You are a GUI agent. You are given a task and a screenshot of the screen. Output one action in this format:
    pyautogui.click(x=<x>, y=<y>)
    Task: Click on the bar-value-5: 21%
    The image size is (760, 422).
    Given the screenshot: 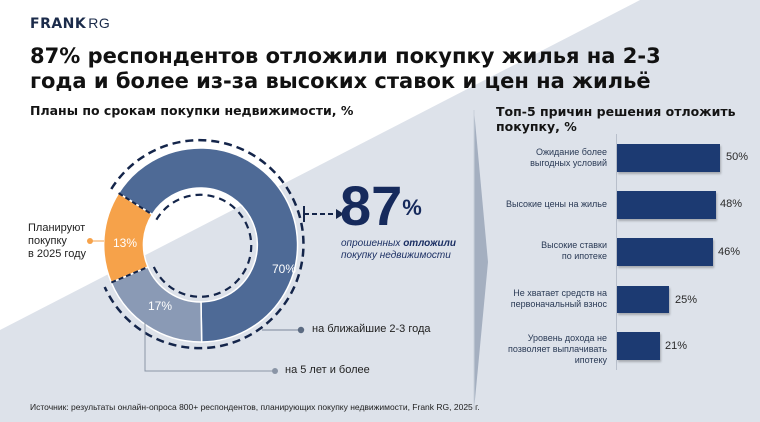 What is the action you would take?
    pyautogui.click(x=676, y=346)
    